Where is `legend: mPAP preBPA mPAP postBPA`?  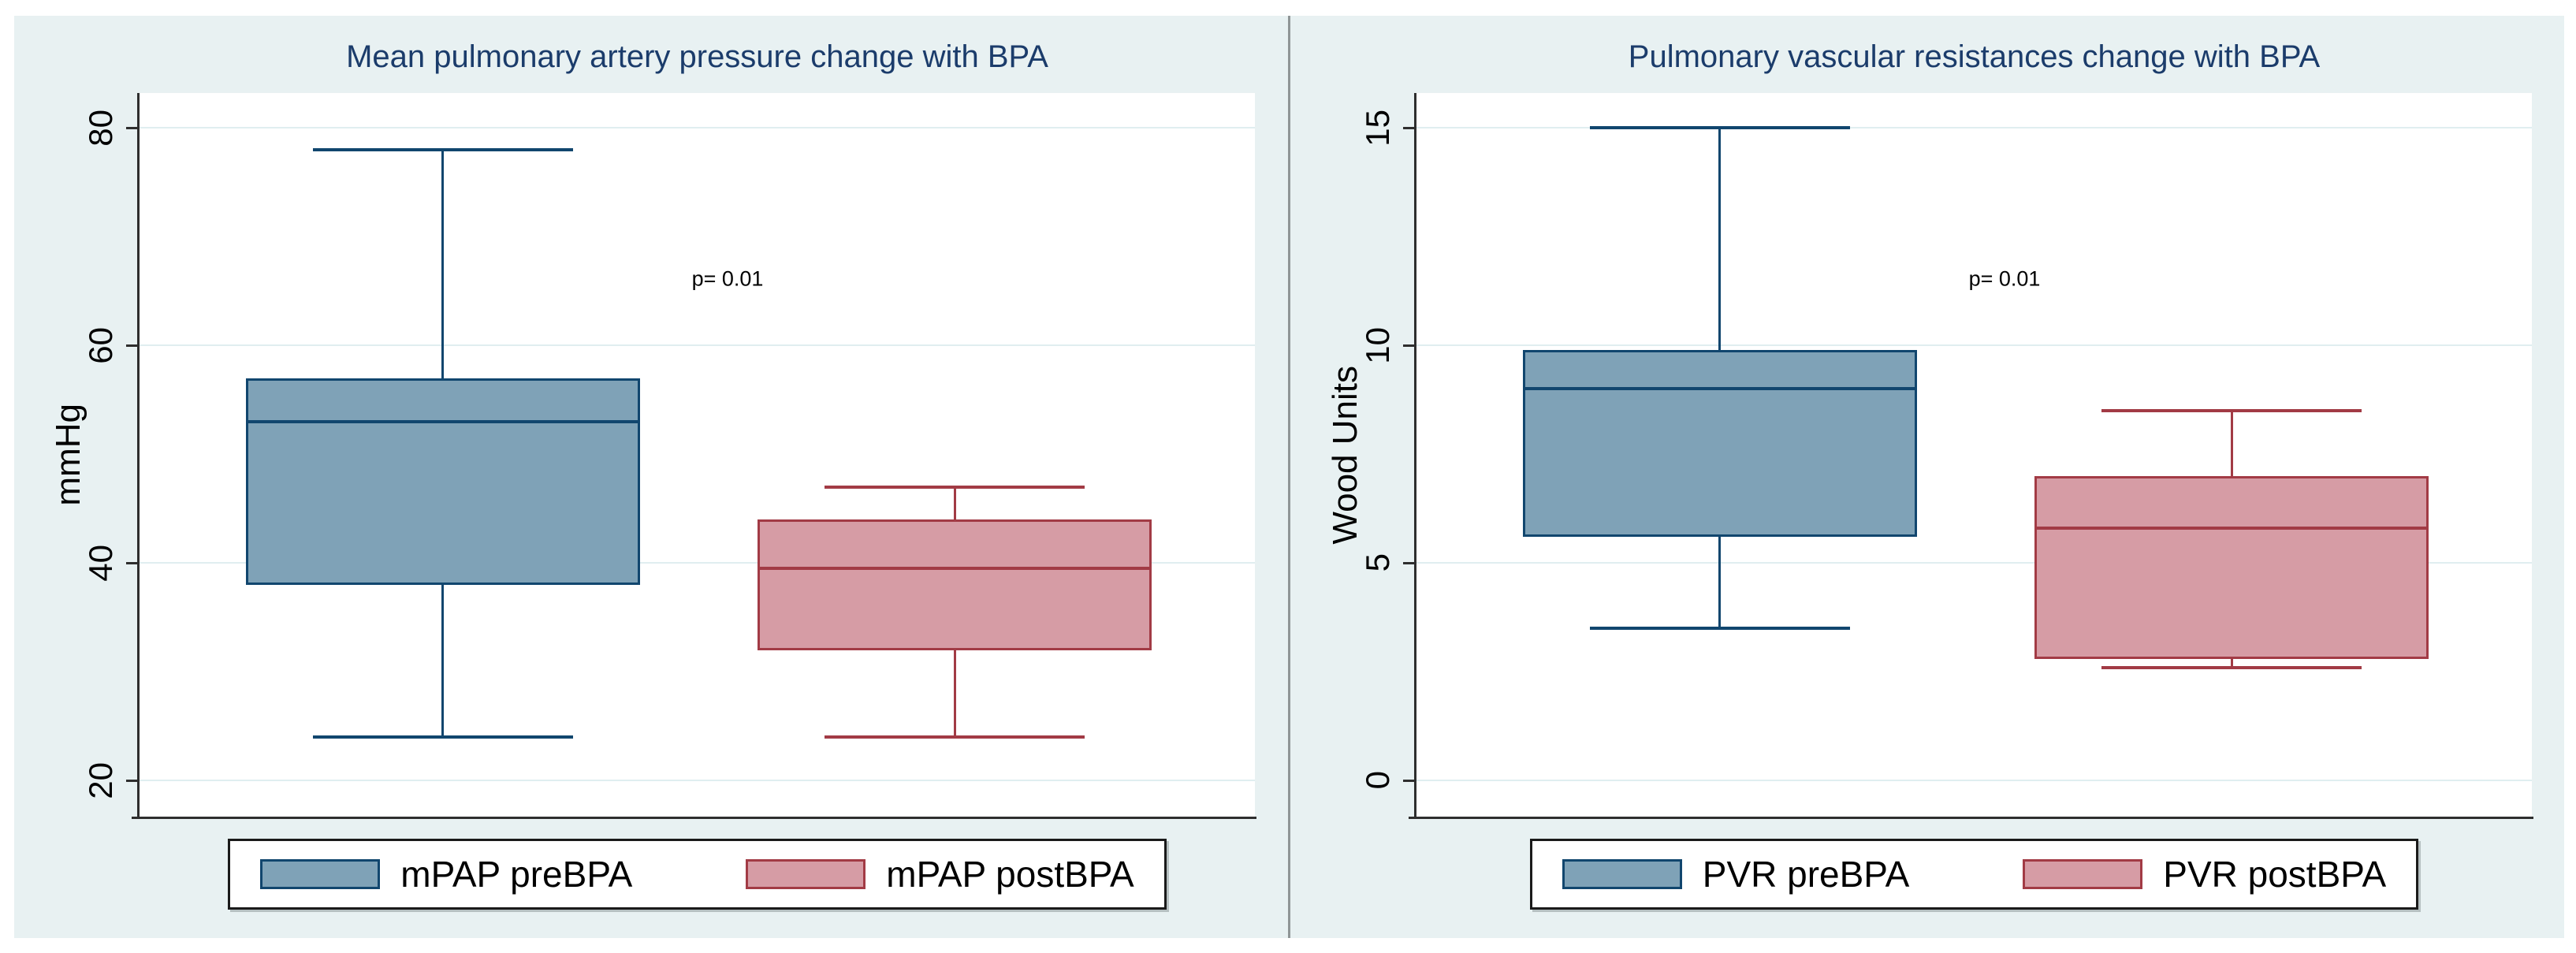 legend: mPAP preBPA mPAP postBPA is located at coordinates (697, 874).